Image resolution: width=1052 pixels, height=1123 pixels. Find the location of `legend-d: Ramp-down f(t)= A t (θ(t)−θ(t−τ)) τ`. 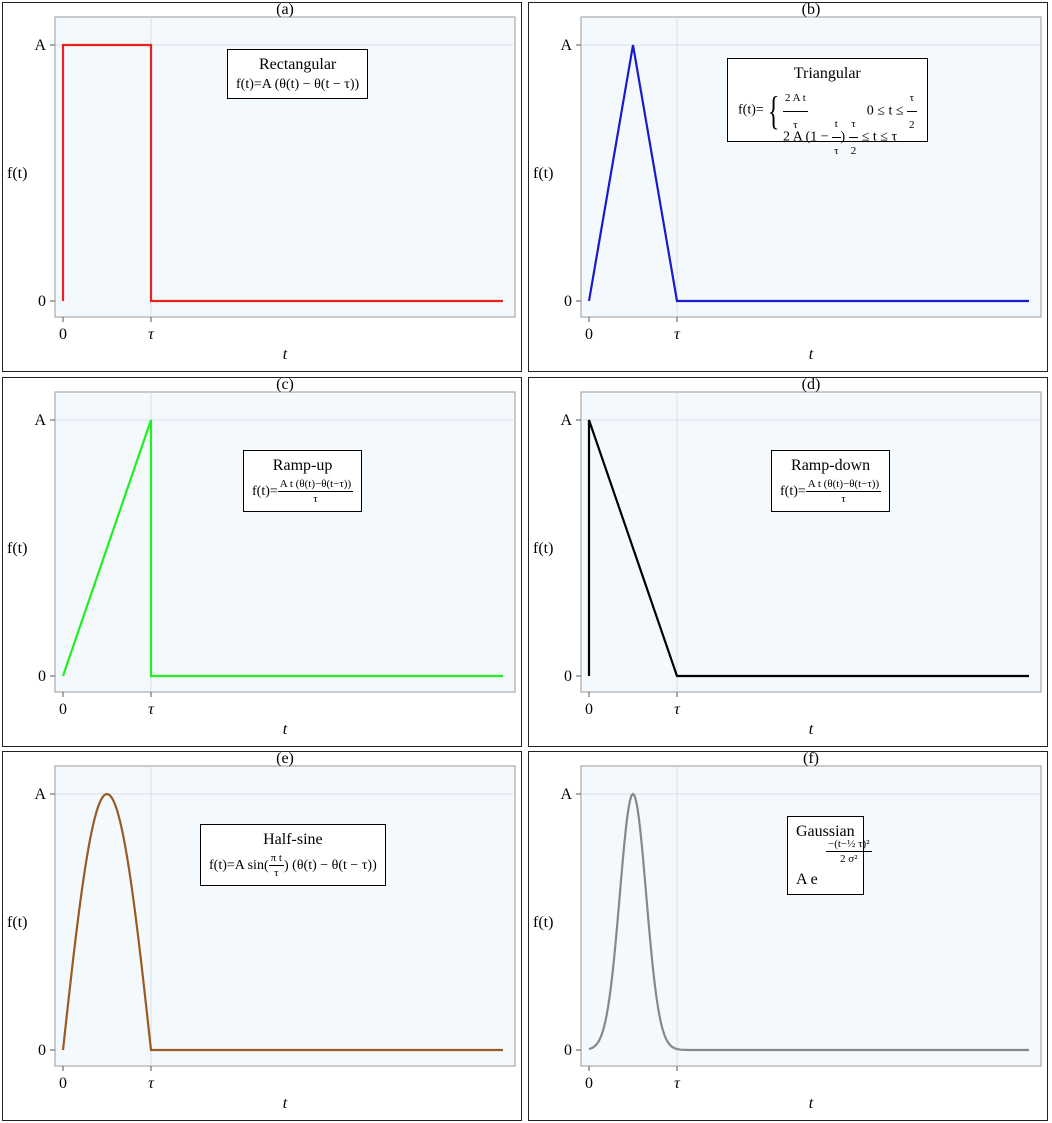

legend-d: Ramp-down f(t)= A t (θ(t)−θ(t−τ)) τ is located at coordinates (831, 481).